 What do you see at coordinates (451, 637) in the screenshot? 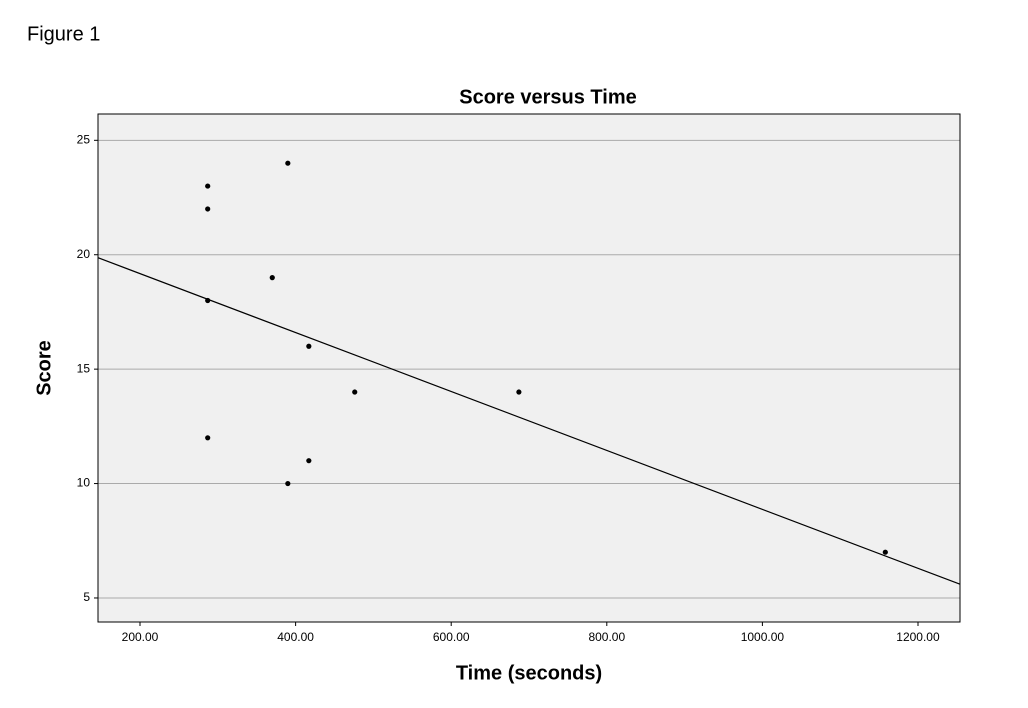
I see `x-tick-label: 600.00` at bounding box center [451, 637].